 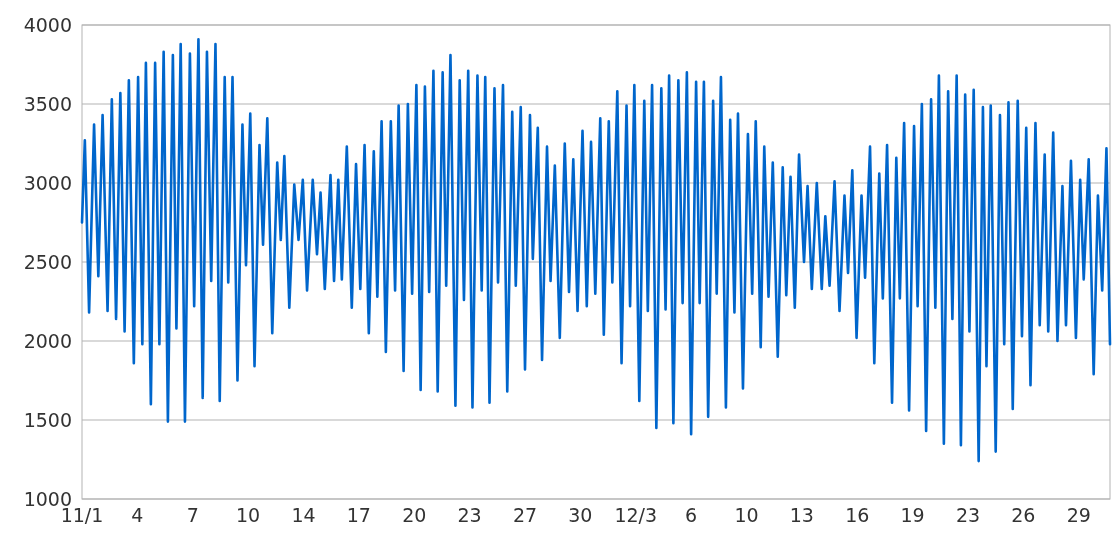 What do you see at coordinates (47, 340) in the screenshot?
I see `y-tick-label: 2000` at bounding box center [47, 340].